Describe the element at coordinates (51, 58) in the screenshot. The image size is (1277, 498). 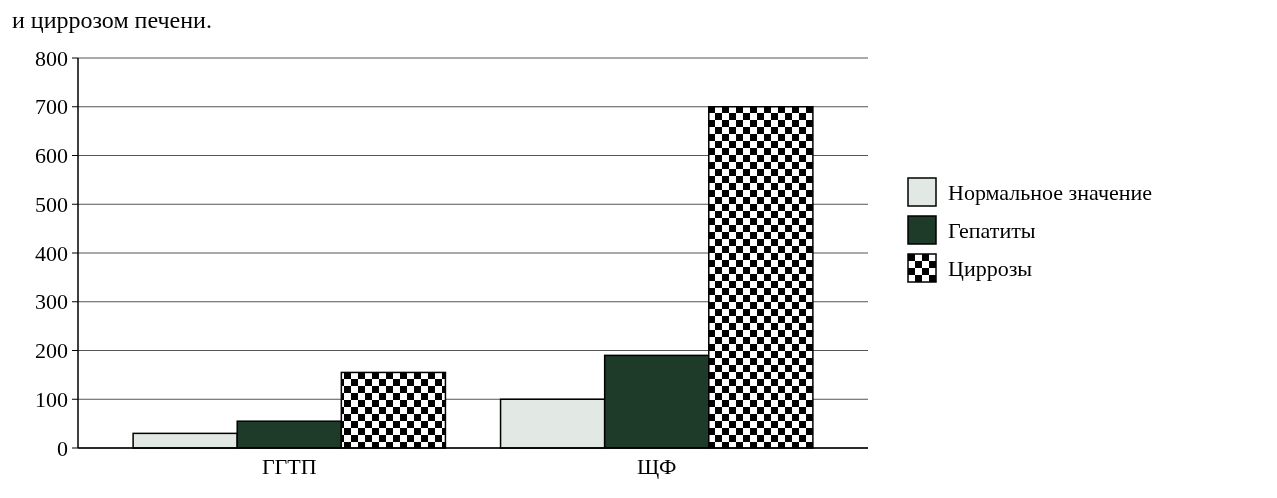
I see `y-tick-label: 800` at that location.